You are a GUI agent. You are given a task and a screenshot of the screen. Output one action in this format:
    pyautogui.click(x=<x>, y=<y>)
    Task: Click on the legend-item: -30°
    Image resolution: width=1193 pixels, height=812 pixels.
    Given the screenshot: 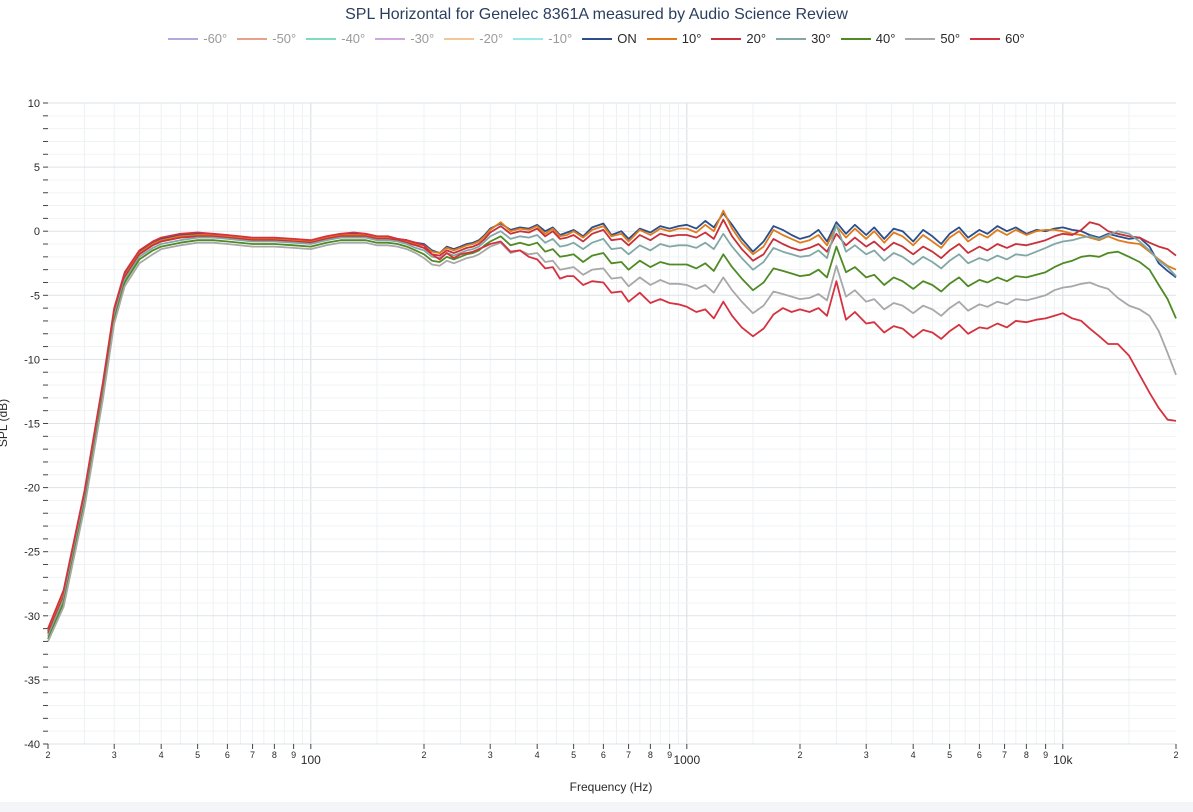 What is the action you would take?
    pyautogui.click(x=404, y=38)
    